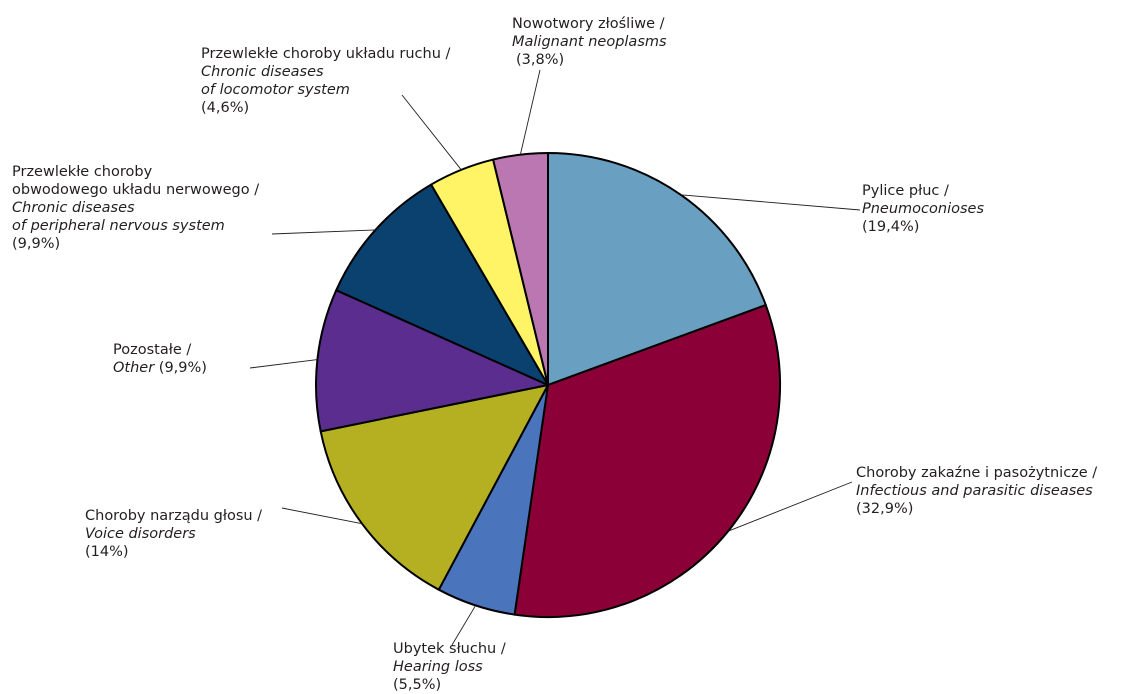 The width and height of the screenshot is (1125, 694). Describe the element at coordinates (588, 24) in the screenshot. I see `label-neoplasms-pl: Nowotwory złośliwe /` at that location.